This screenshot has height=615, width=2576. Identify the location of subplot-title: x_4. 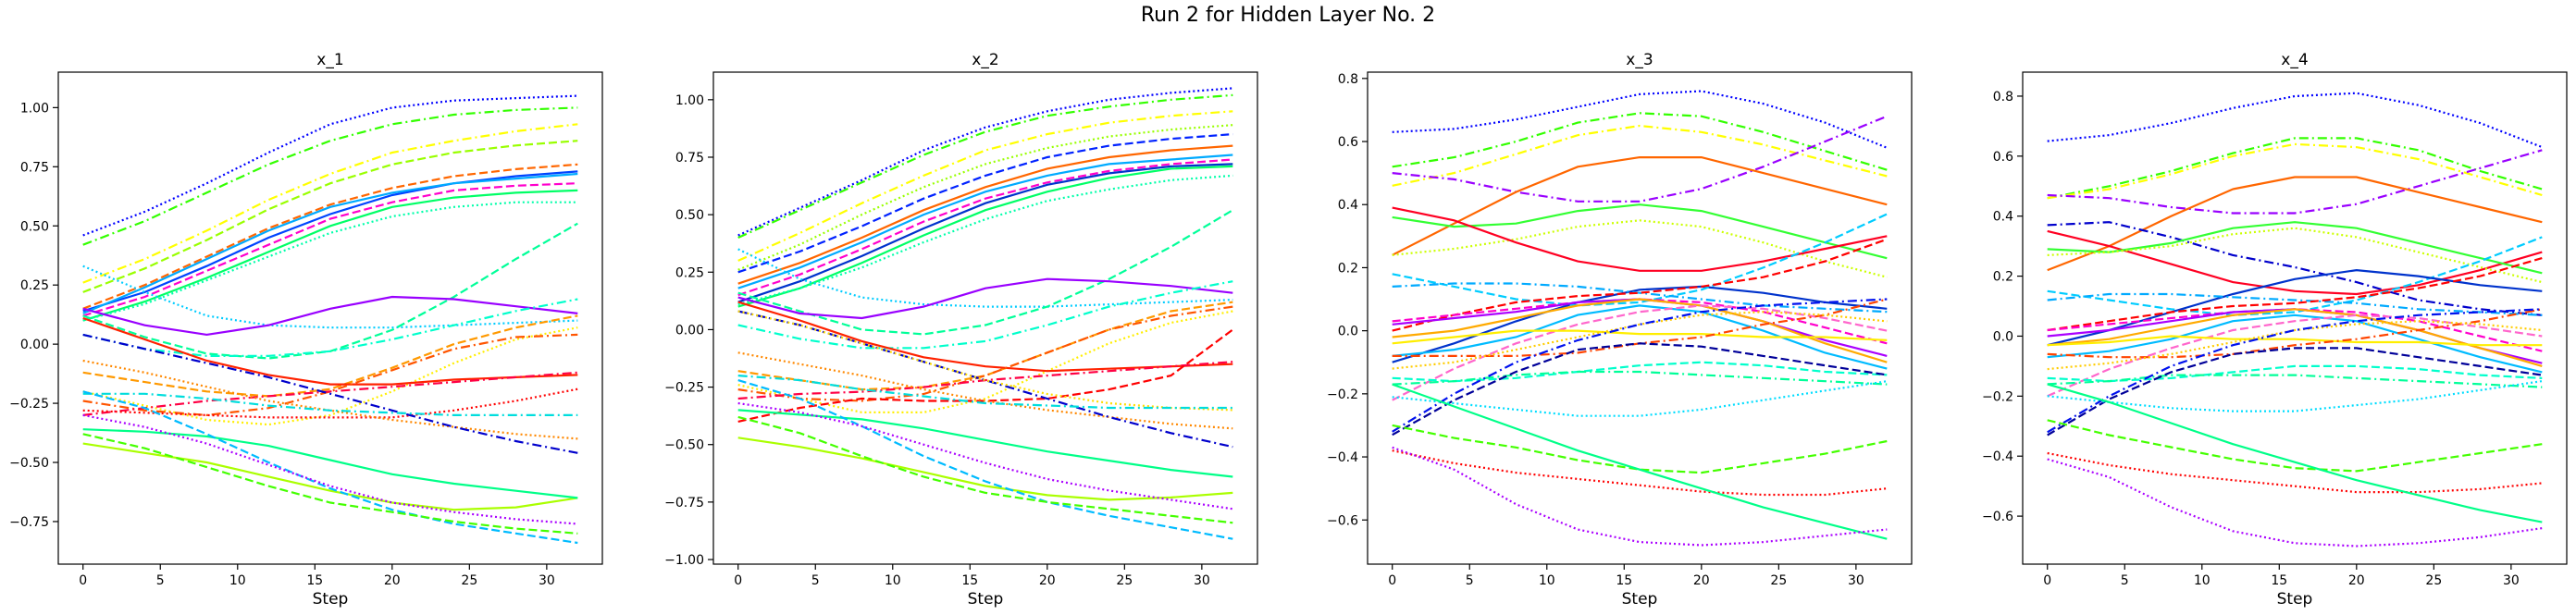
(2294, 60).